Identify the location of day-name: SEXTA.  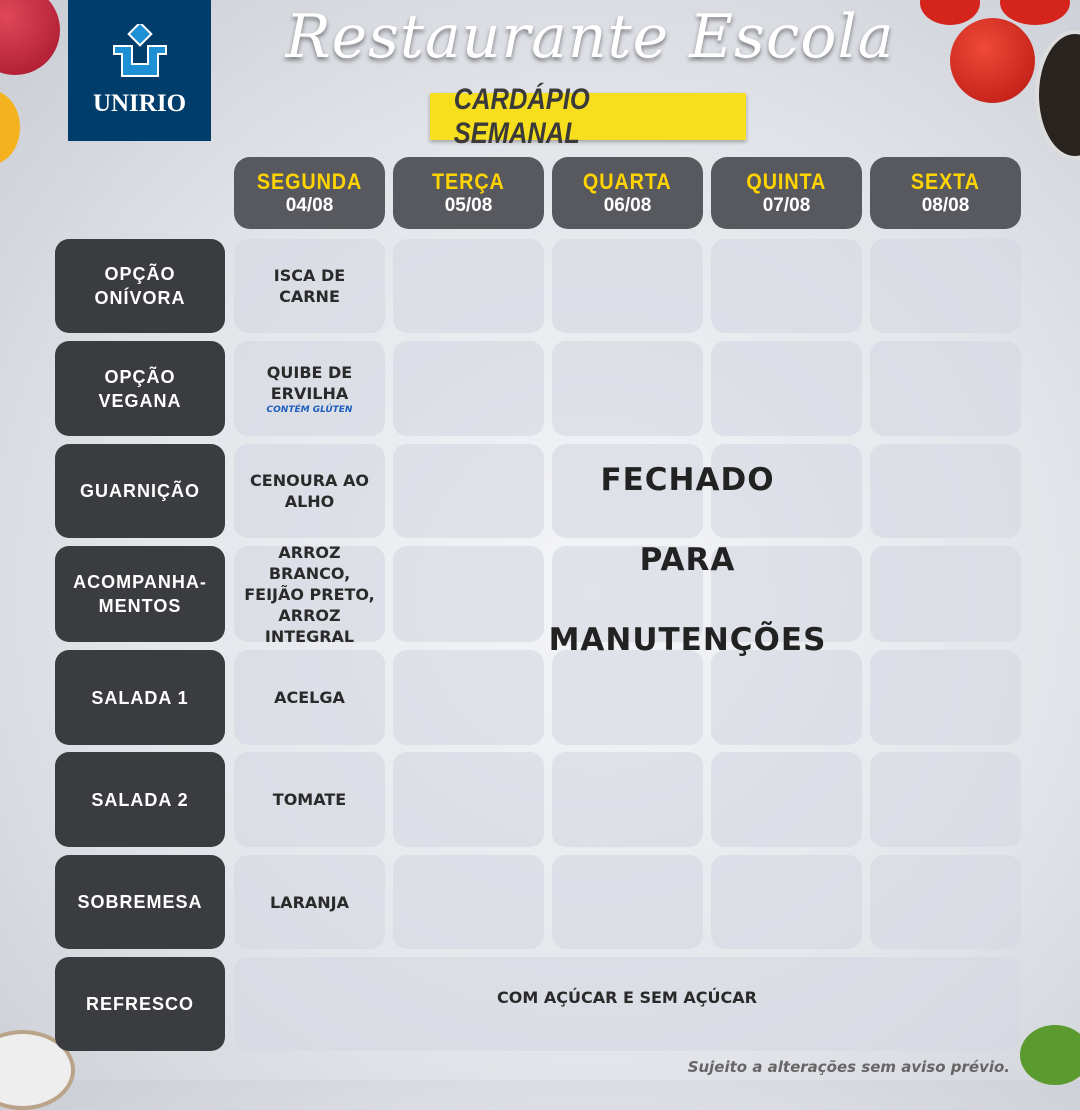
(945, 181).